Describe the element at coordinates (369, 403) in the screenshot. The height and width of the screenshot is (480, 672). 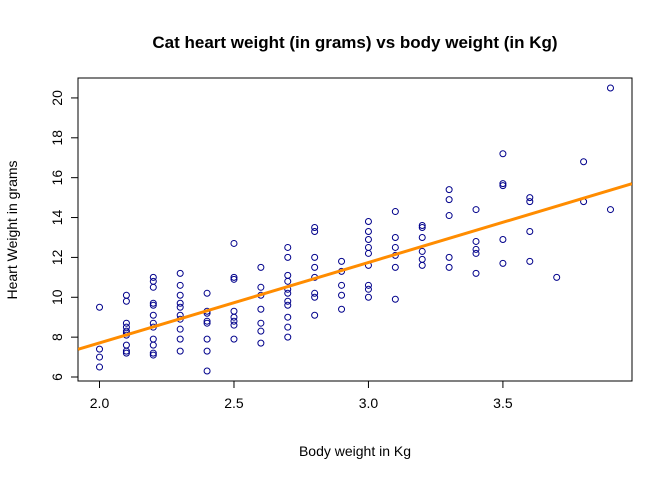
I see `x-tick-label: 3.0` at that location.